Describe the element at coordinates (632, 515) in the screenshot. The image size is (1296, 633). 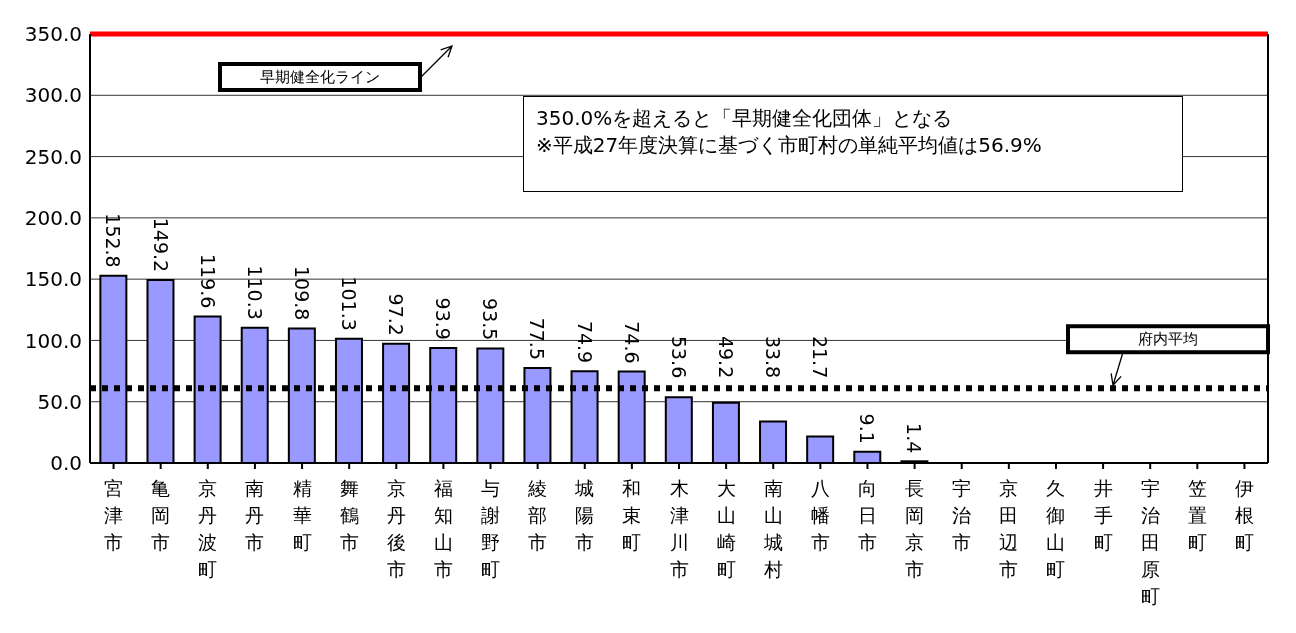
I see `x-tick-label: 和束町` at that location.